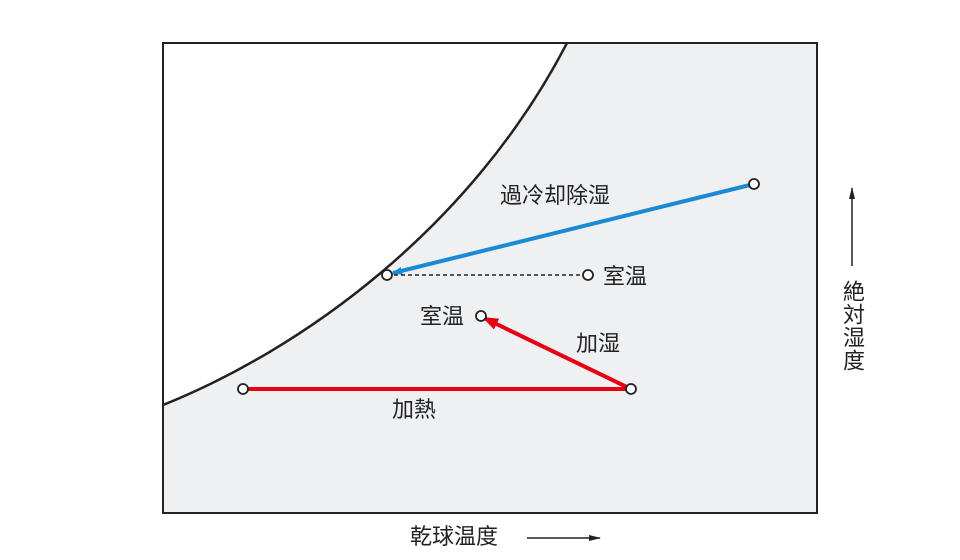 The height and width of the screenshot is (560, 960). Describe the element at coordinates (557, 353) in the screenshot. I see `humidify-arrow` at that location.